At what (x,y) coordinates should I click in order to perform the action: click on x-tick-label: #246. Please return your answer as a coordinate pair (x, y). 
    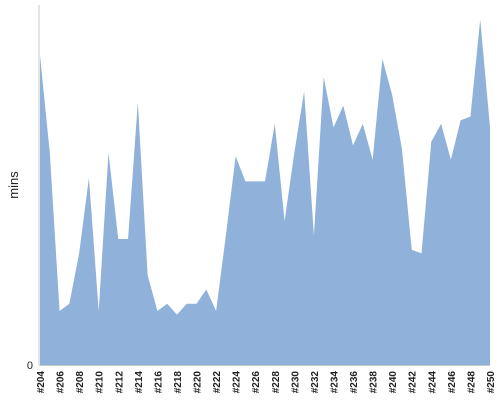
    Looking at the image, I should click on (452, 382).